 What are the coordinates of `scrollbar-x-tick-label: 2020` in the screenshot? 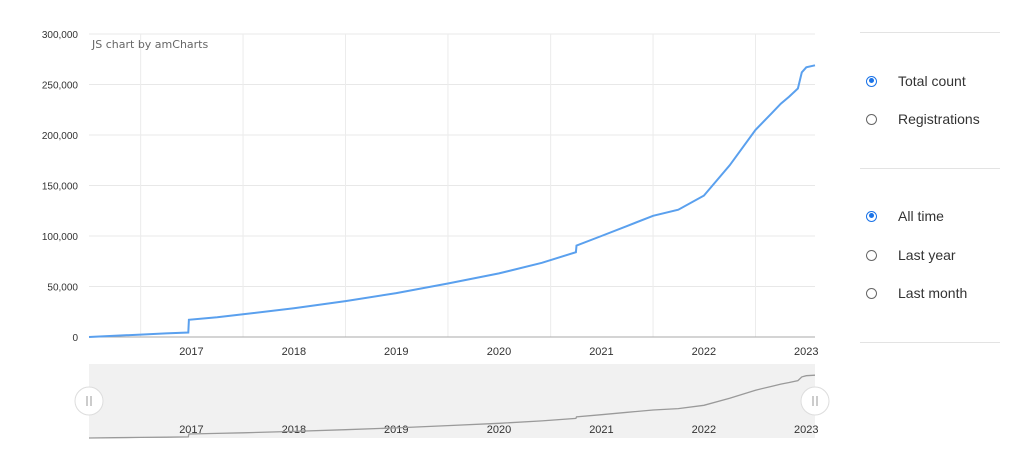 It's located at (499, 430).